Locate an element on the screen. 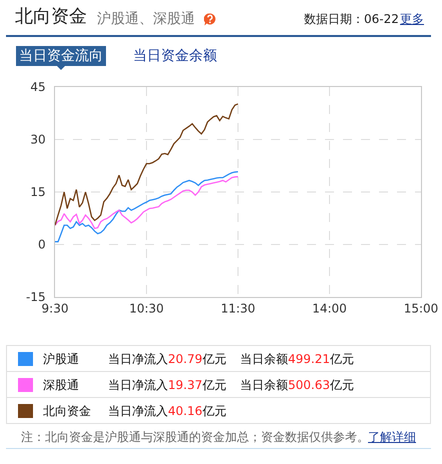 The image size is (442, 464). selected-tab: 当日资金流向 is located at coordinates (61, 56).